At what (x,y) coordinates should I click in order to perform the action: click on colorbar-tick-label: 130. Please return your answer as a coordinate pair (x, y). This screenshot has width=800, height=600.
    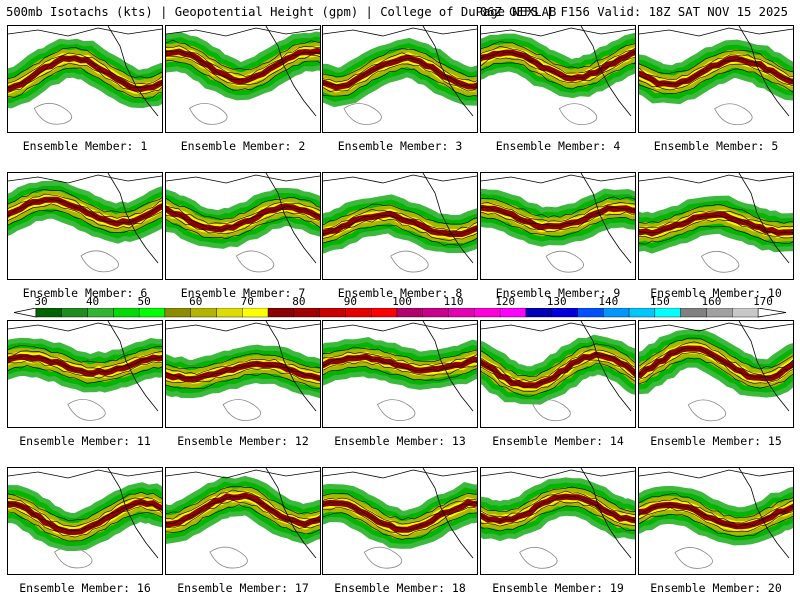
    Looking at the image, I should click on (556, 301).